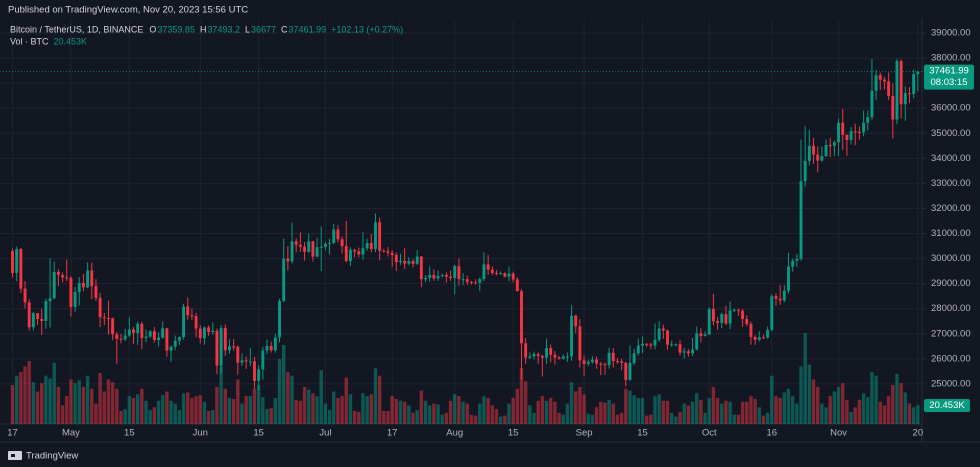 Image resolution: width=980 pixels, height=467 pixels. I want to click on ohlc-label: O, so click(152, 29).